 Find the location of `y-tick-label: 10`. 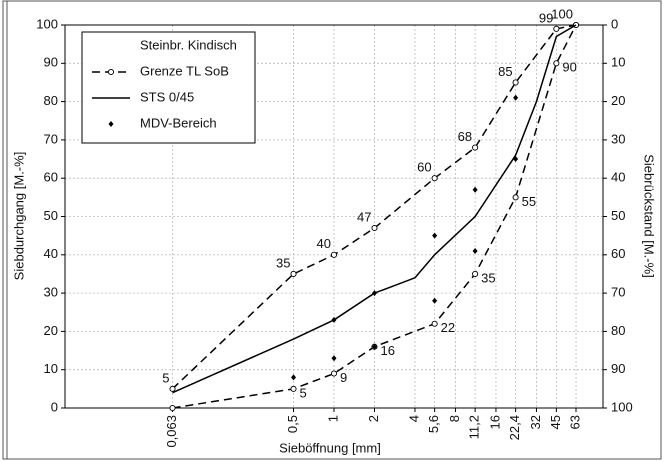

y-tick-label: 10 is located at coordinates (51, 368).